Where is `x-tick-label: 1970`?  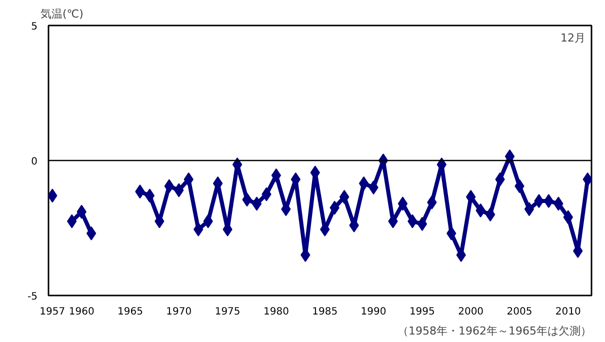
x-tick-label: 1970 is located at coordinates (179, 312).